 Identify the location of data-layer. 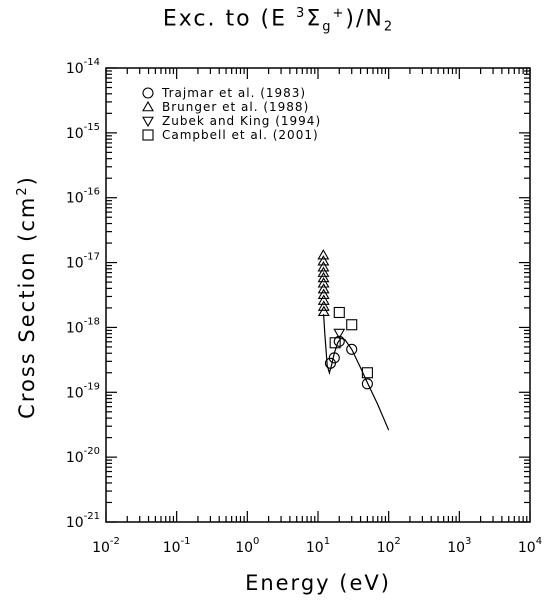
(353, 340).